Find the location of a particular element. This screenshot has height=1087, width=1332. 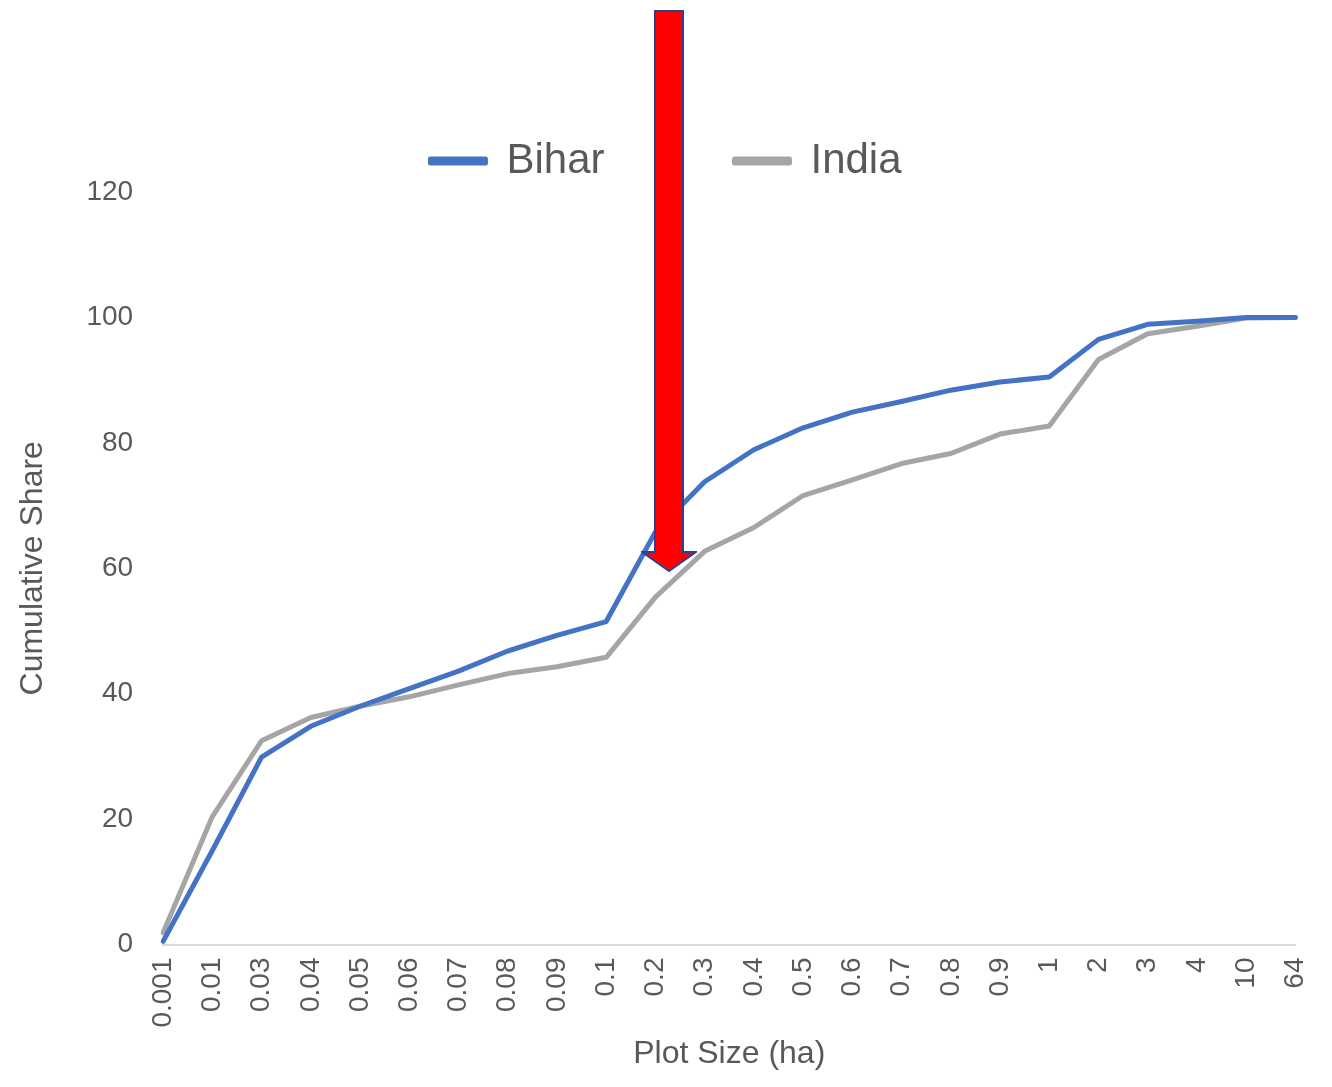

x-tick-label: 1 is located at coordinates (1047, 965).